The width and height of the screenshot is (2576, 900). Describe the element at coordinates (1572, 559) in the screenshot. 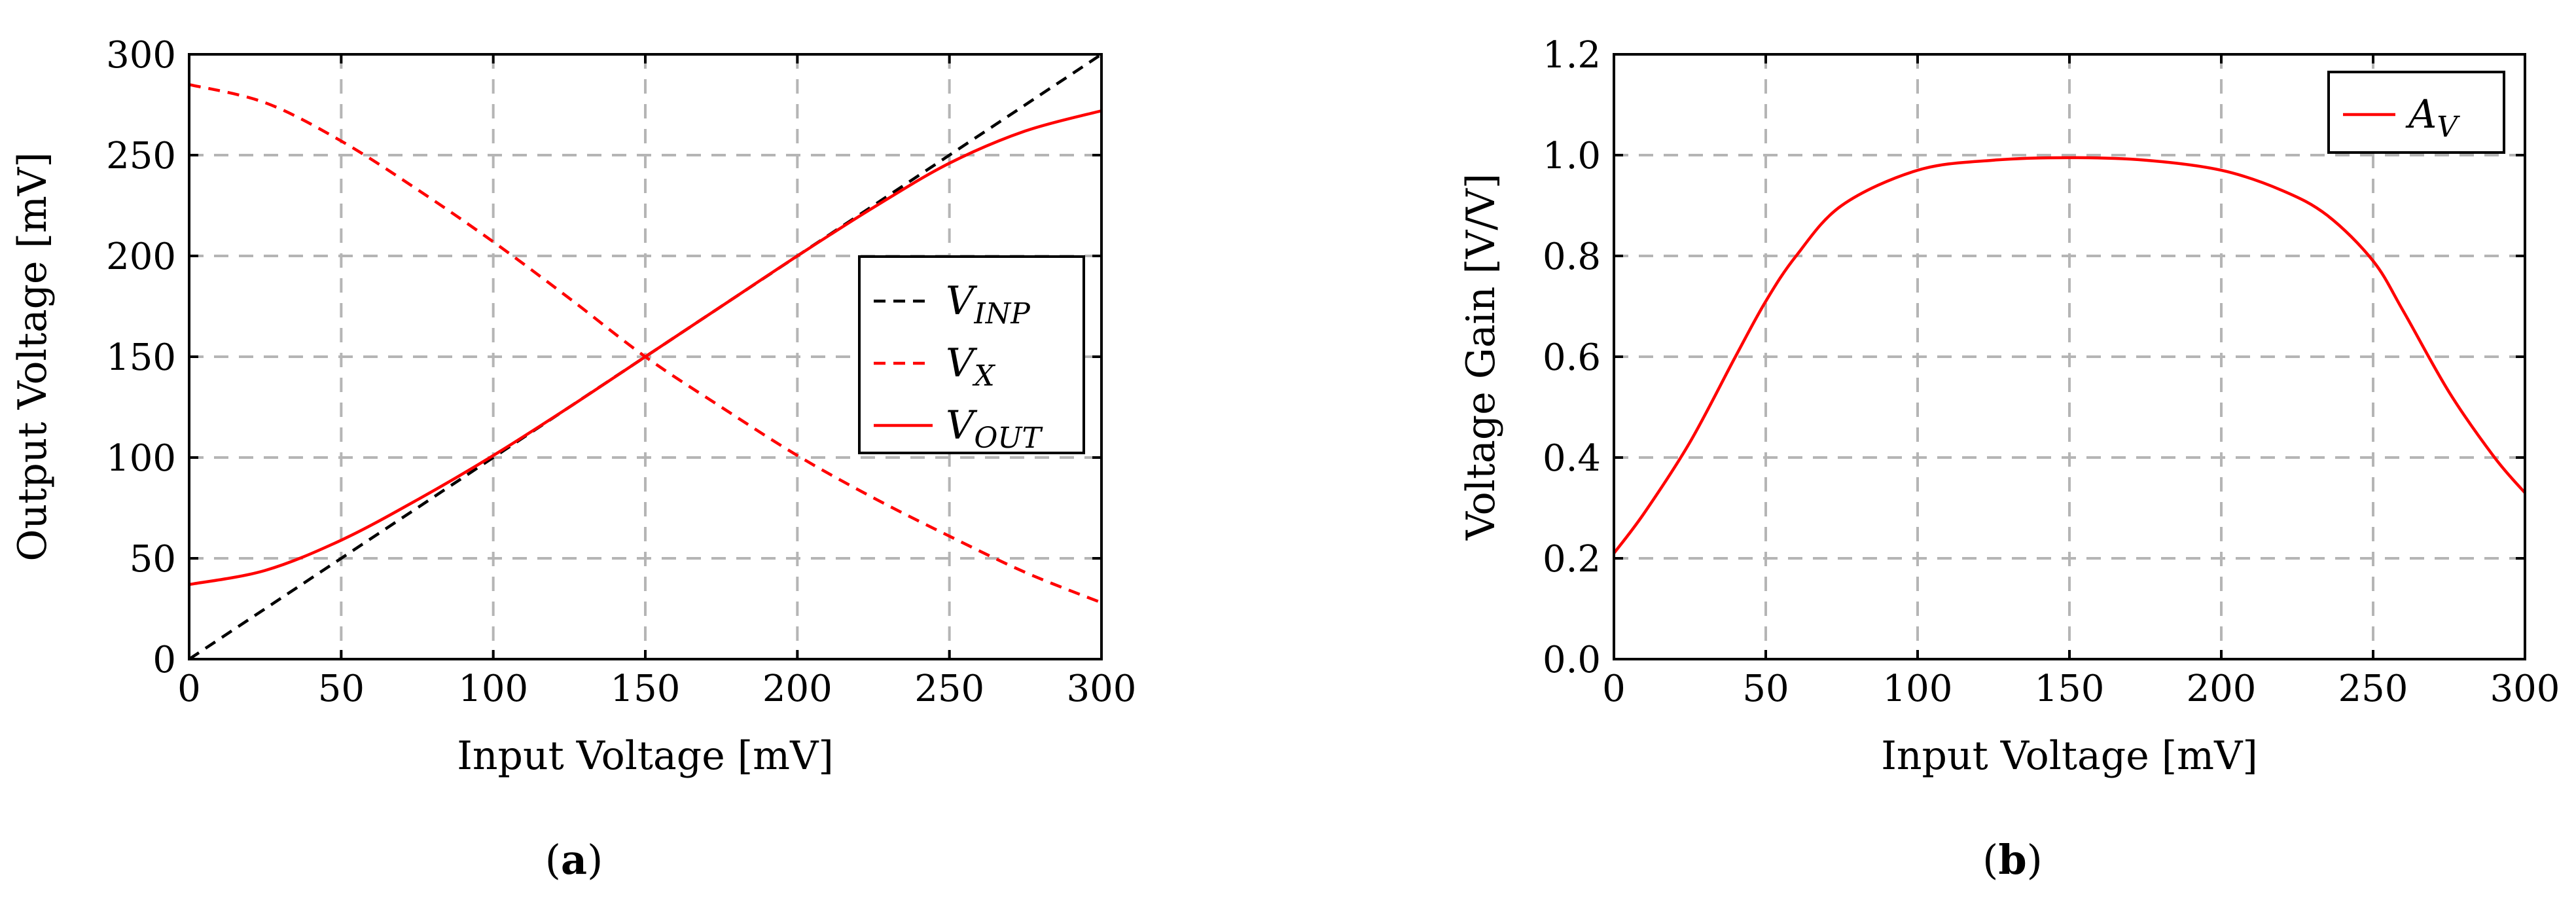

I see `y-tick-label: 0.2` at that location.